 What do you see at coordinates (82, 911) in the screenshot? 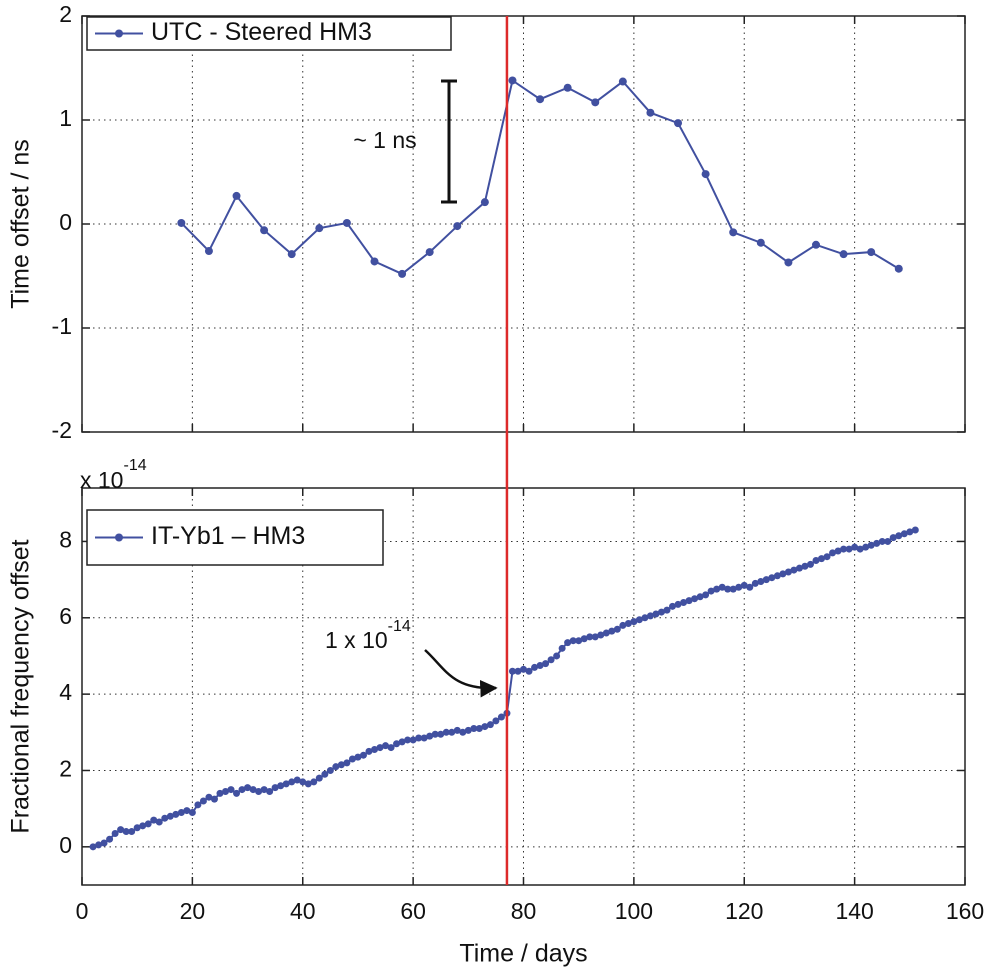
I see `x-tick-label: 0` at bounding box center [82, 911].